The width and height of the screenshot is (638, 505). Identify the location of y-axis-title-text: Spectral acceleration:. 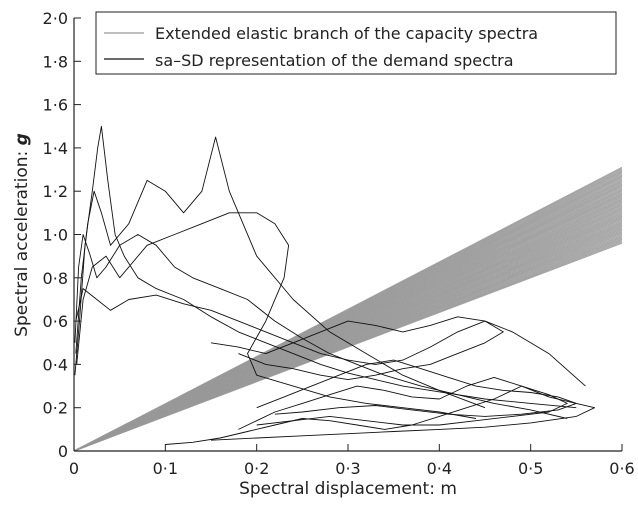
(22, 240).